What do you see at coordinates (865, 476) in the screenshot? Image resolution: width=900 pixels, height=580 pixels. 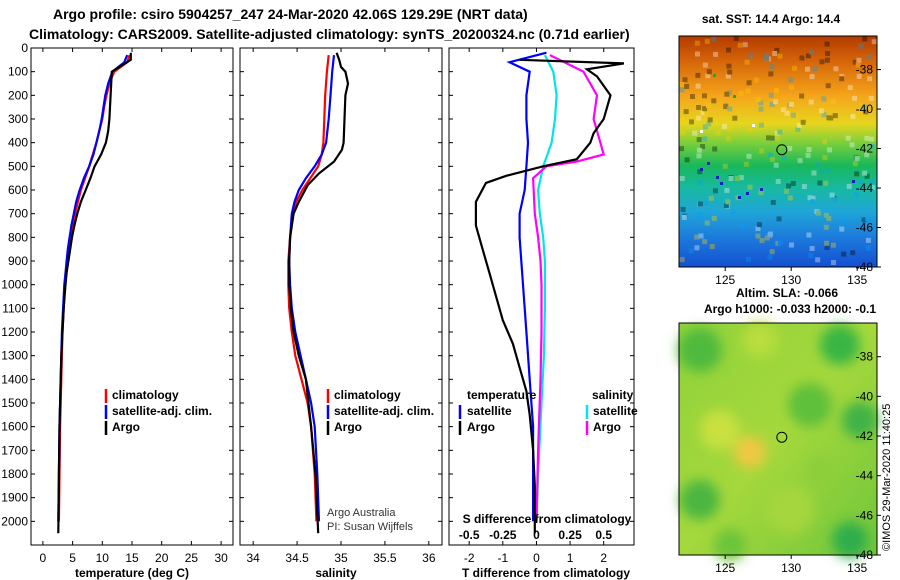 I see `map-y-tick-label: -44` at bounding box center [865, 476].